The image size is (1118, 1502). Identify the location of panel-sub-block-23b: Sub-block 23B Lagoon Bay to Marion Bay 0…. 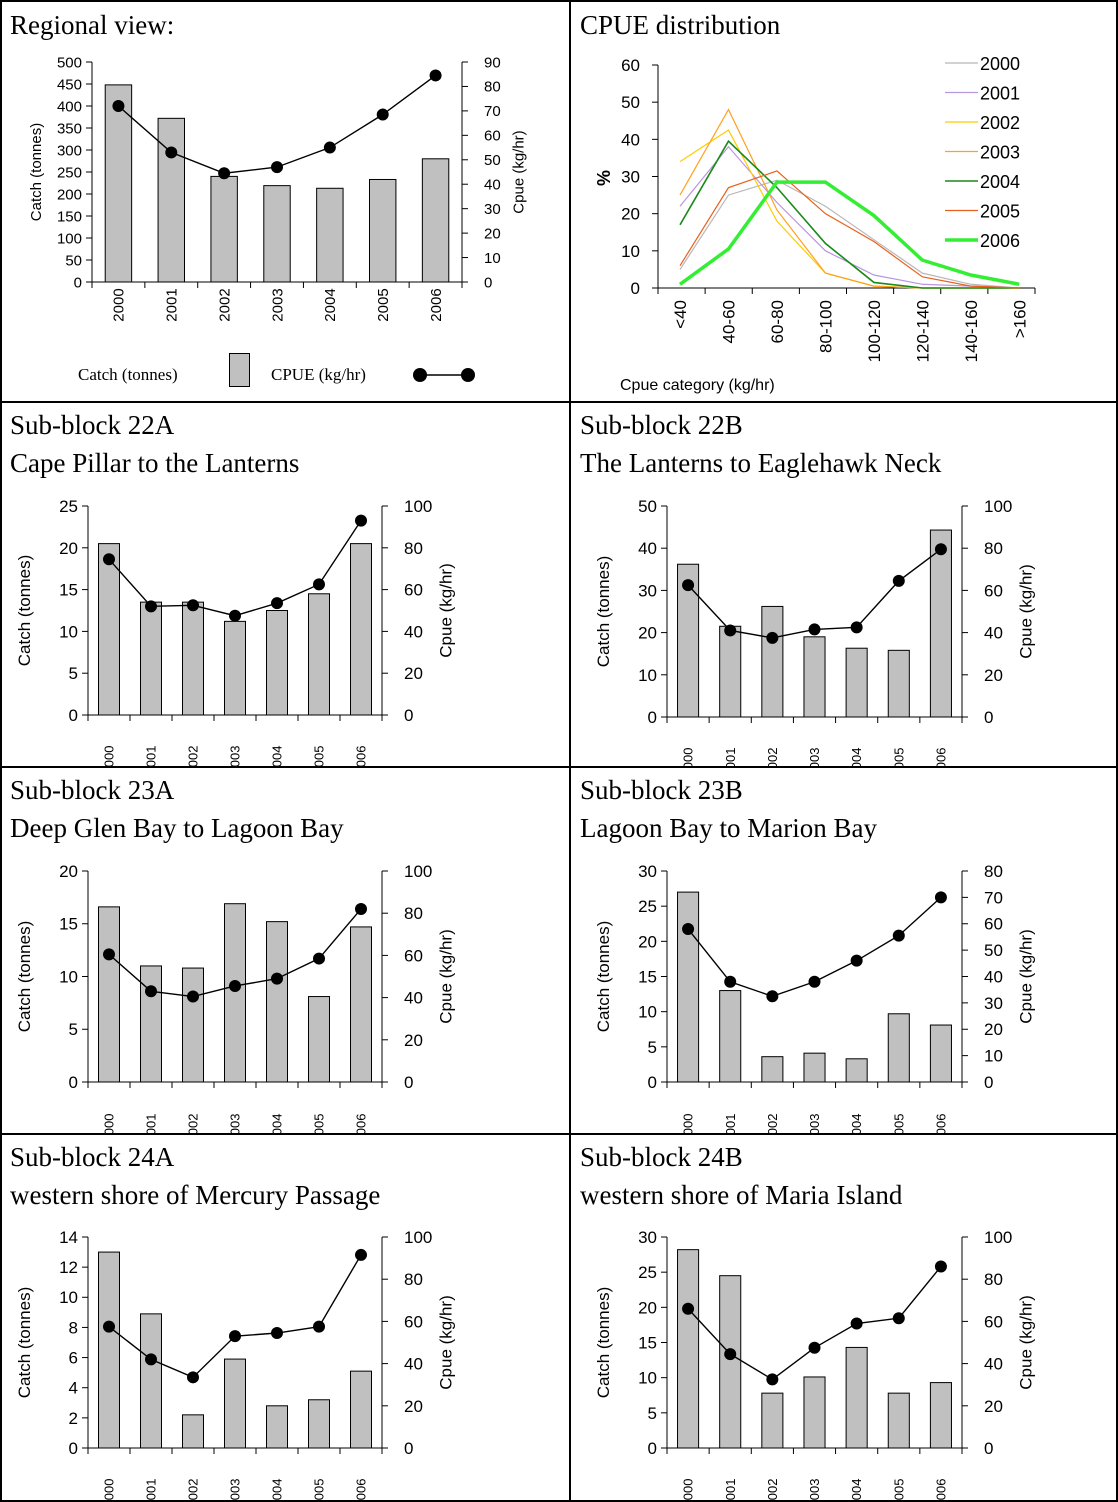
(844, 950).